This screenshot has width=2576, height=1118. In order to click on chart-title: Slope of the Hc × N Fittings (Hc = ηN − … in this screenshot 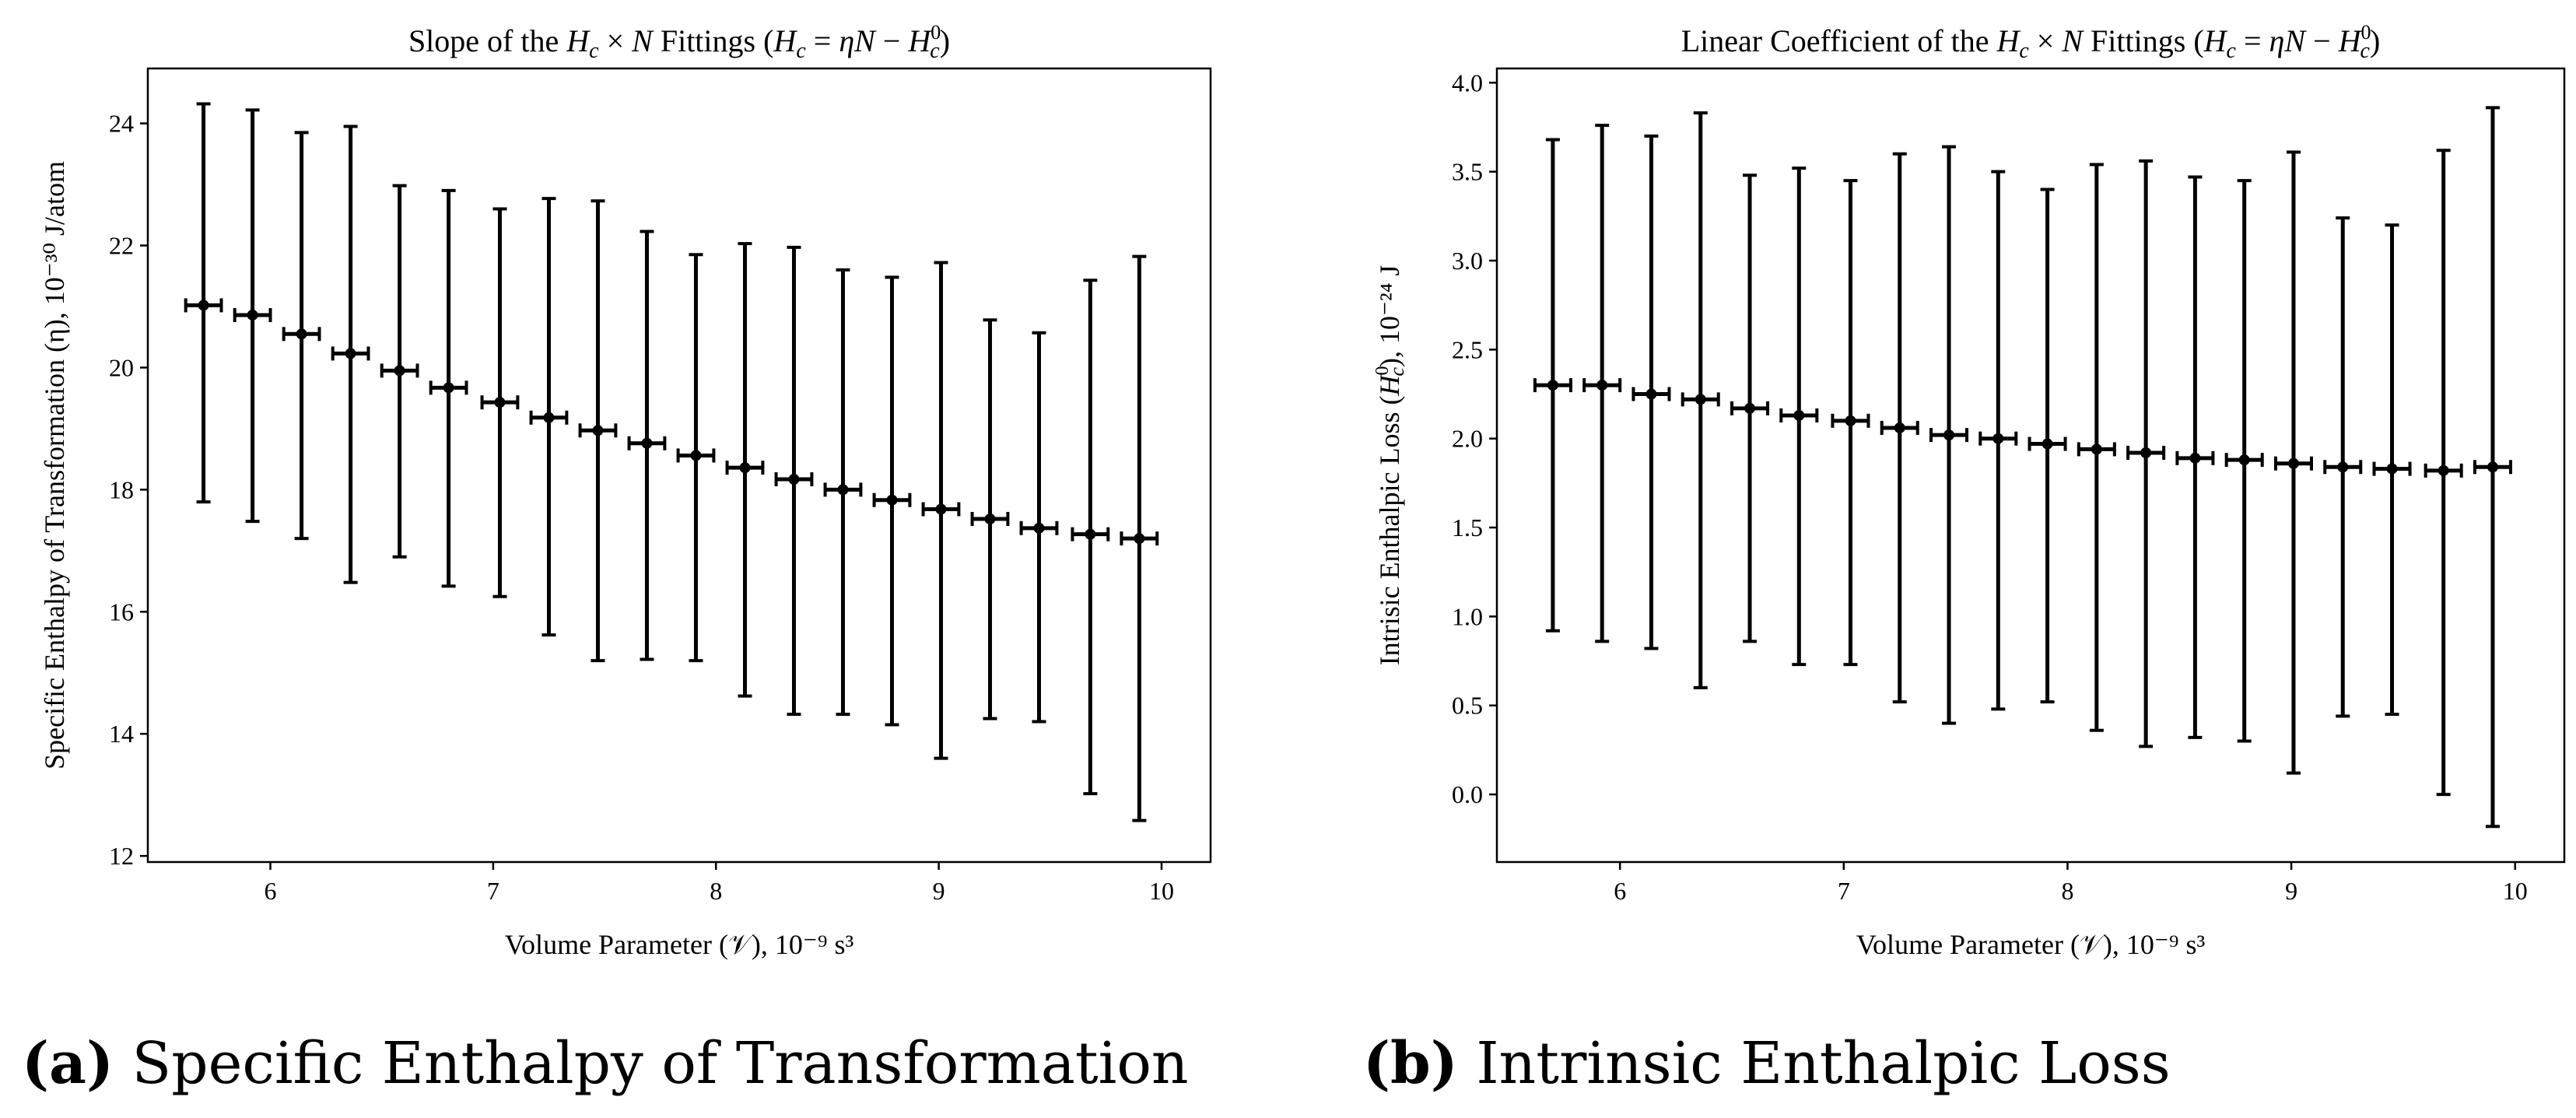, I will do `click(679, 42)`.